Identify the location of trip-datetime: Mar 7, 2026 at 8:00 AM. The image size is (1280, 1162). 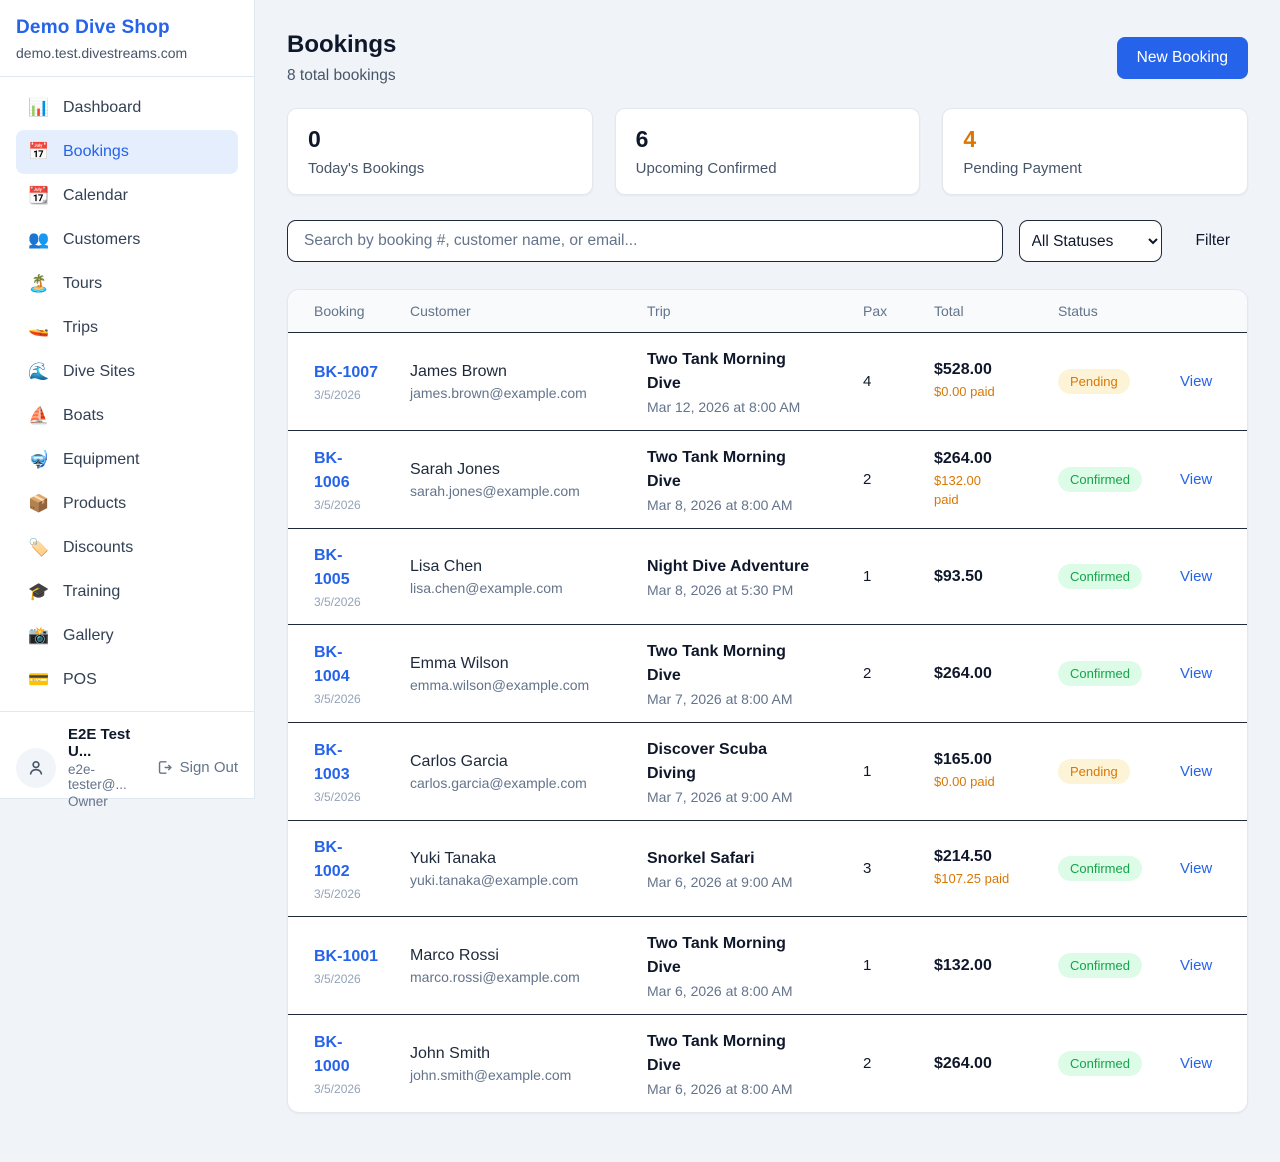
(720, 699).